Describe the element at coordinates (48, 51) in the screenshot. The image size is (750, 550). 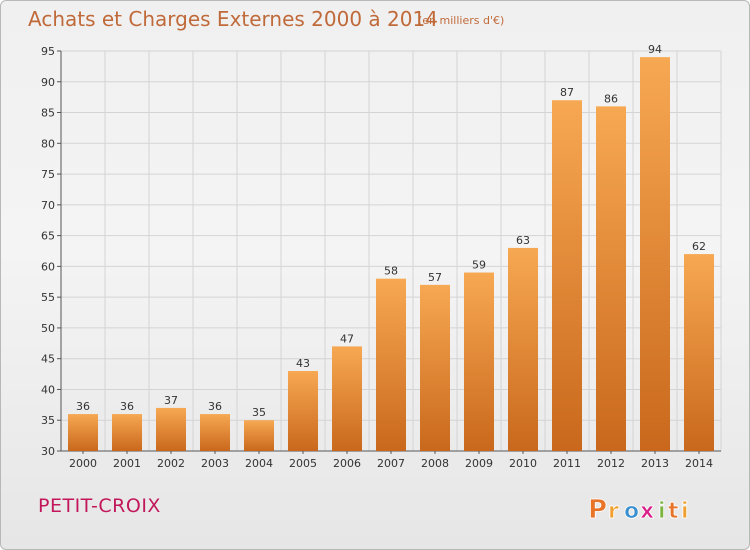
I see `y-tick-label: 95` at that location.